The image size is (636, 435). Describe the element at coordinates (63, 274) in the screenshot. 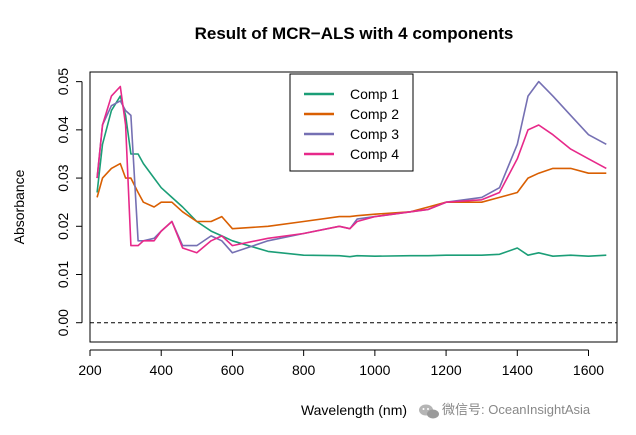

I see `y-tick-label: 0.01` at that location.